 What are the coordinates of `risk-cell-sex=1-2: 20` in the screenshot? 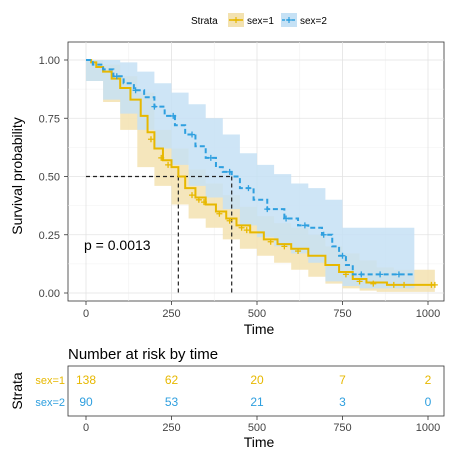 It's located at (257, 380).